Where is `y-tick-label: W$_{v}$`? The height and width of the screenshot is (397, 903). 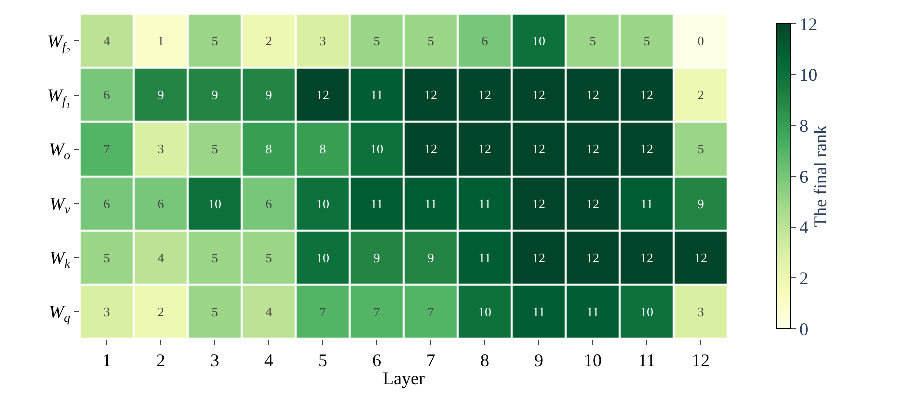 y-tick-label: W$_{v}$ is located at coordinates (60, 205).